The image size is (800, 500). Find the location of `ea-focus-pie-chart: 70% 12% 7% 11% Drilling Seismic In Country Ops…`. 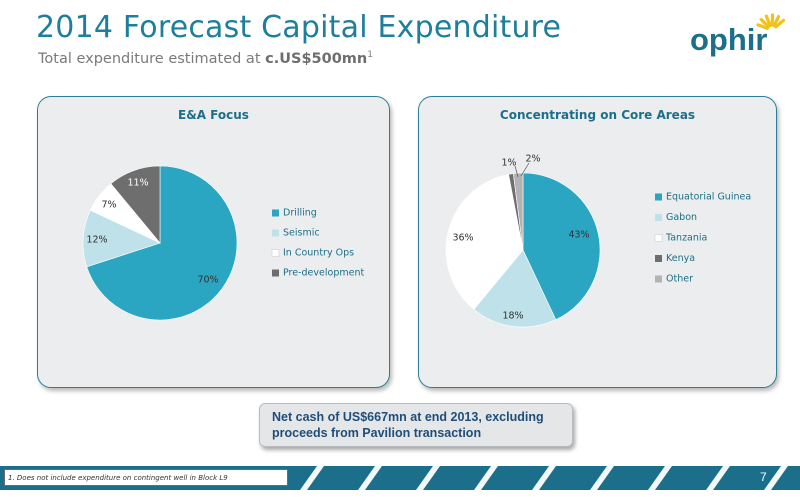

ea-focus-pie-chart: 70% 12% 7% 11% Drilling Seismic In Country Ops… is located at coordinates (223, 243).